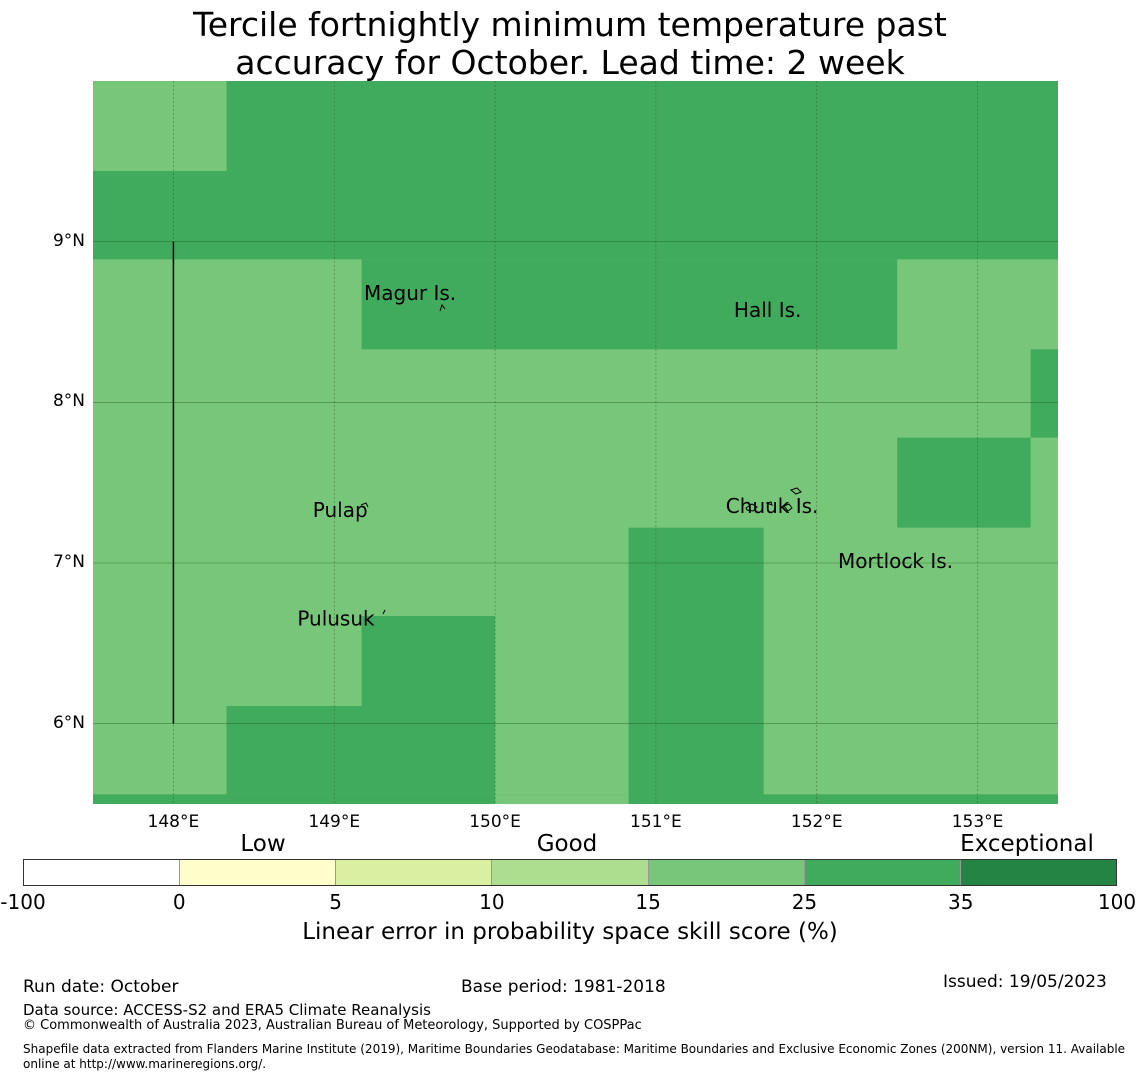  What do you see at coordinates (68, 401) in the screenshot?
I see `lat-tick-label: 8°N` at bounding box center [68, 401].